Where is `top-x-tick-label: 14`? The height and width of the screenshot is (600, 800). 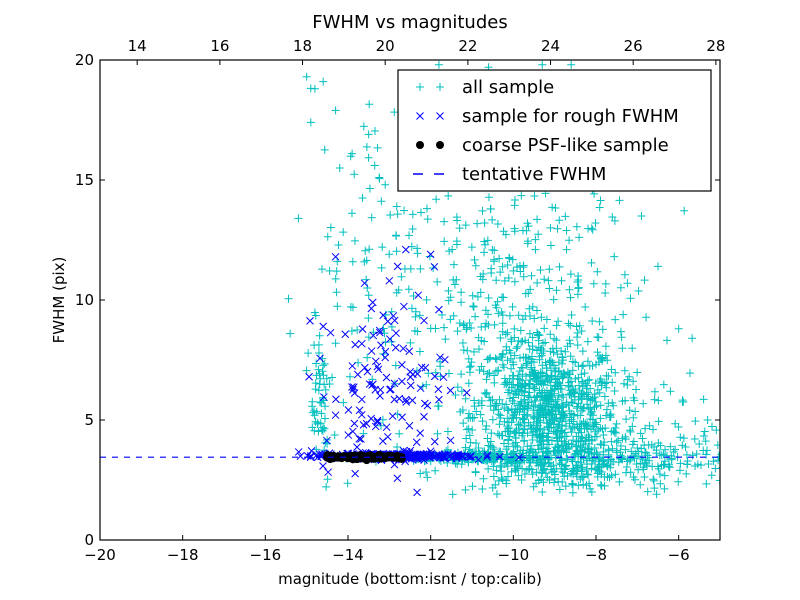 top-x-tick-label: 14 is located at coordinates (137, 46).